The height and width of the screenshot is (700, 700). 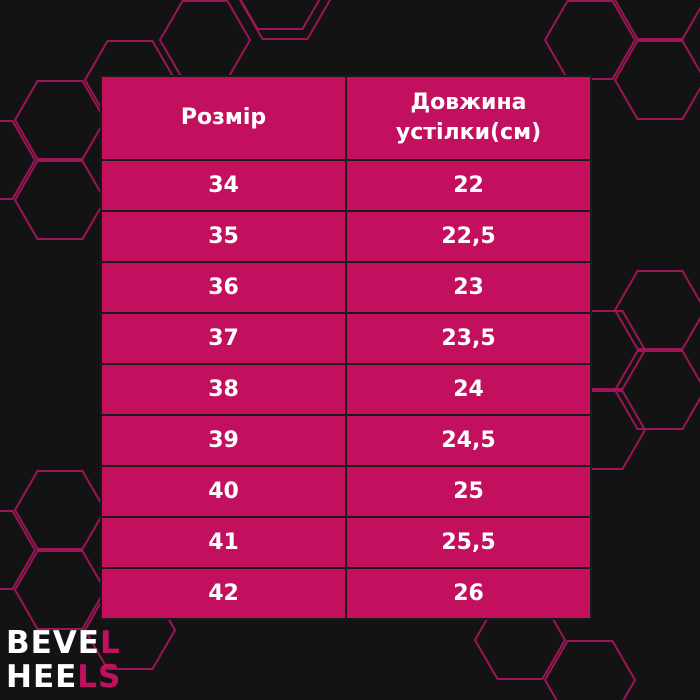 I want to click on table-row: 39 24,5, so click(x=346, y=440).